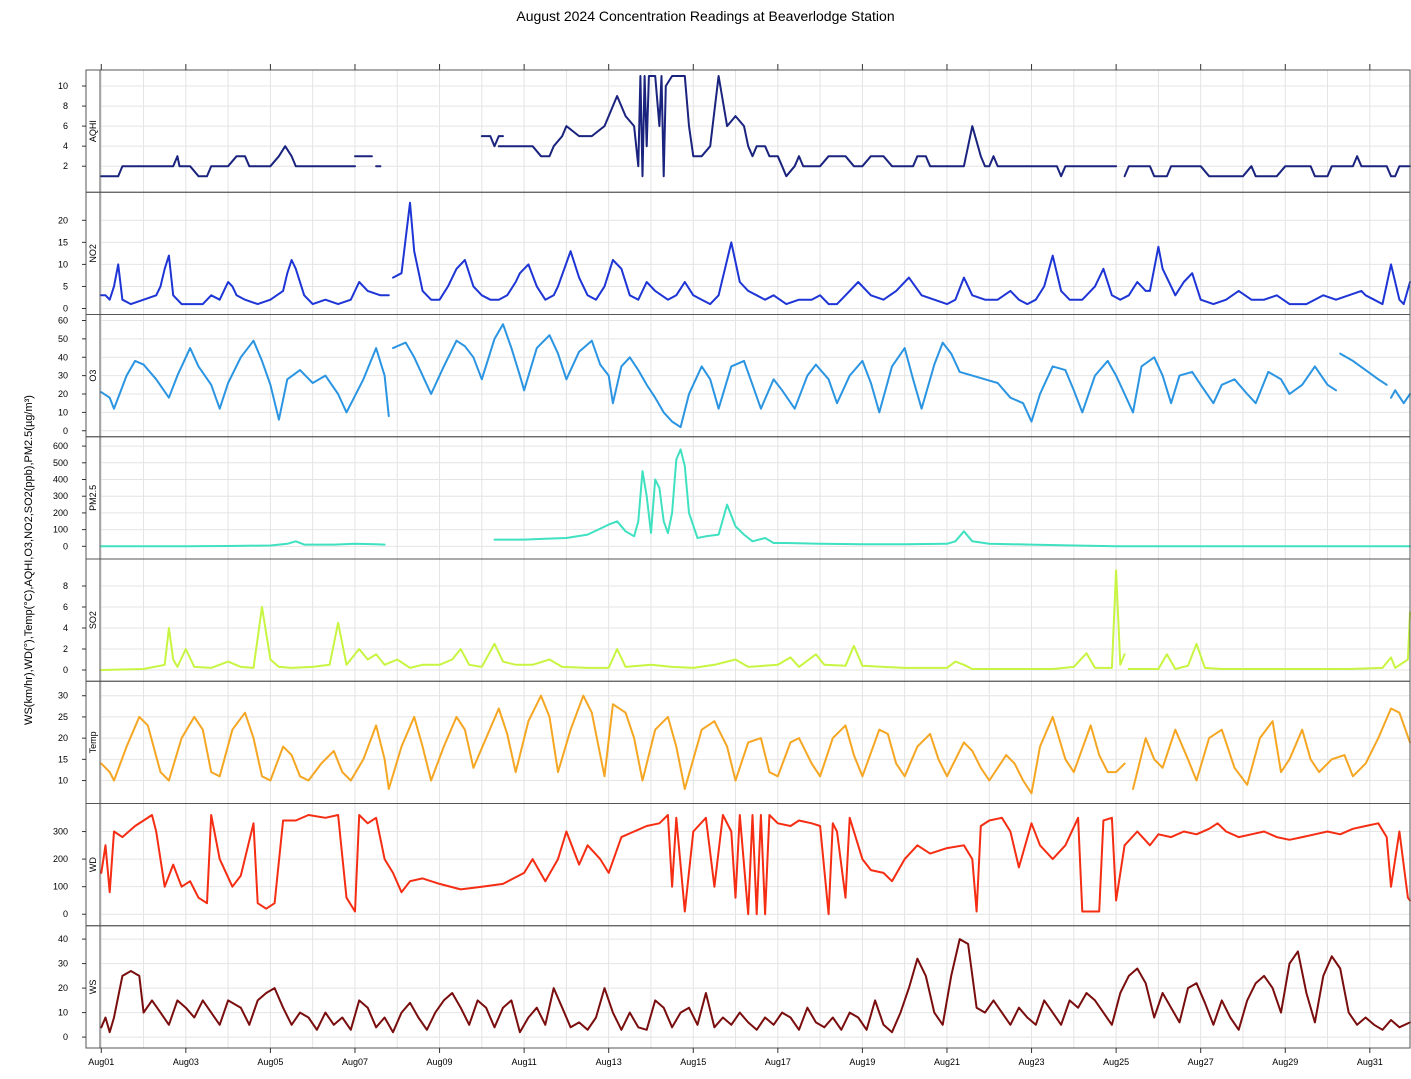  I want to click on y-tick-label: 60, so click(63, 321).